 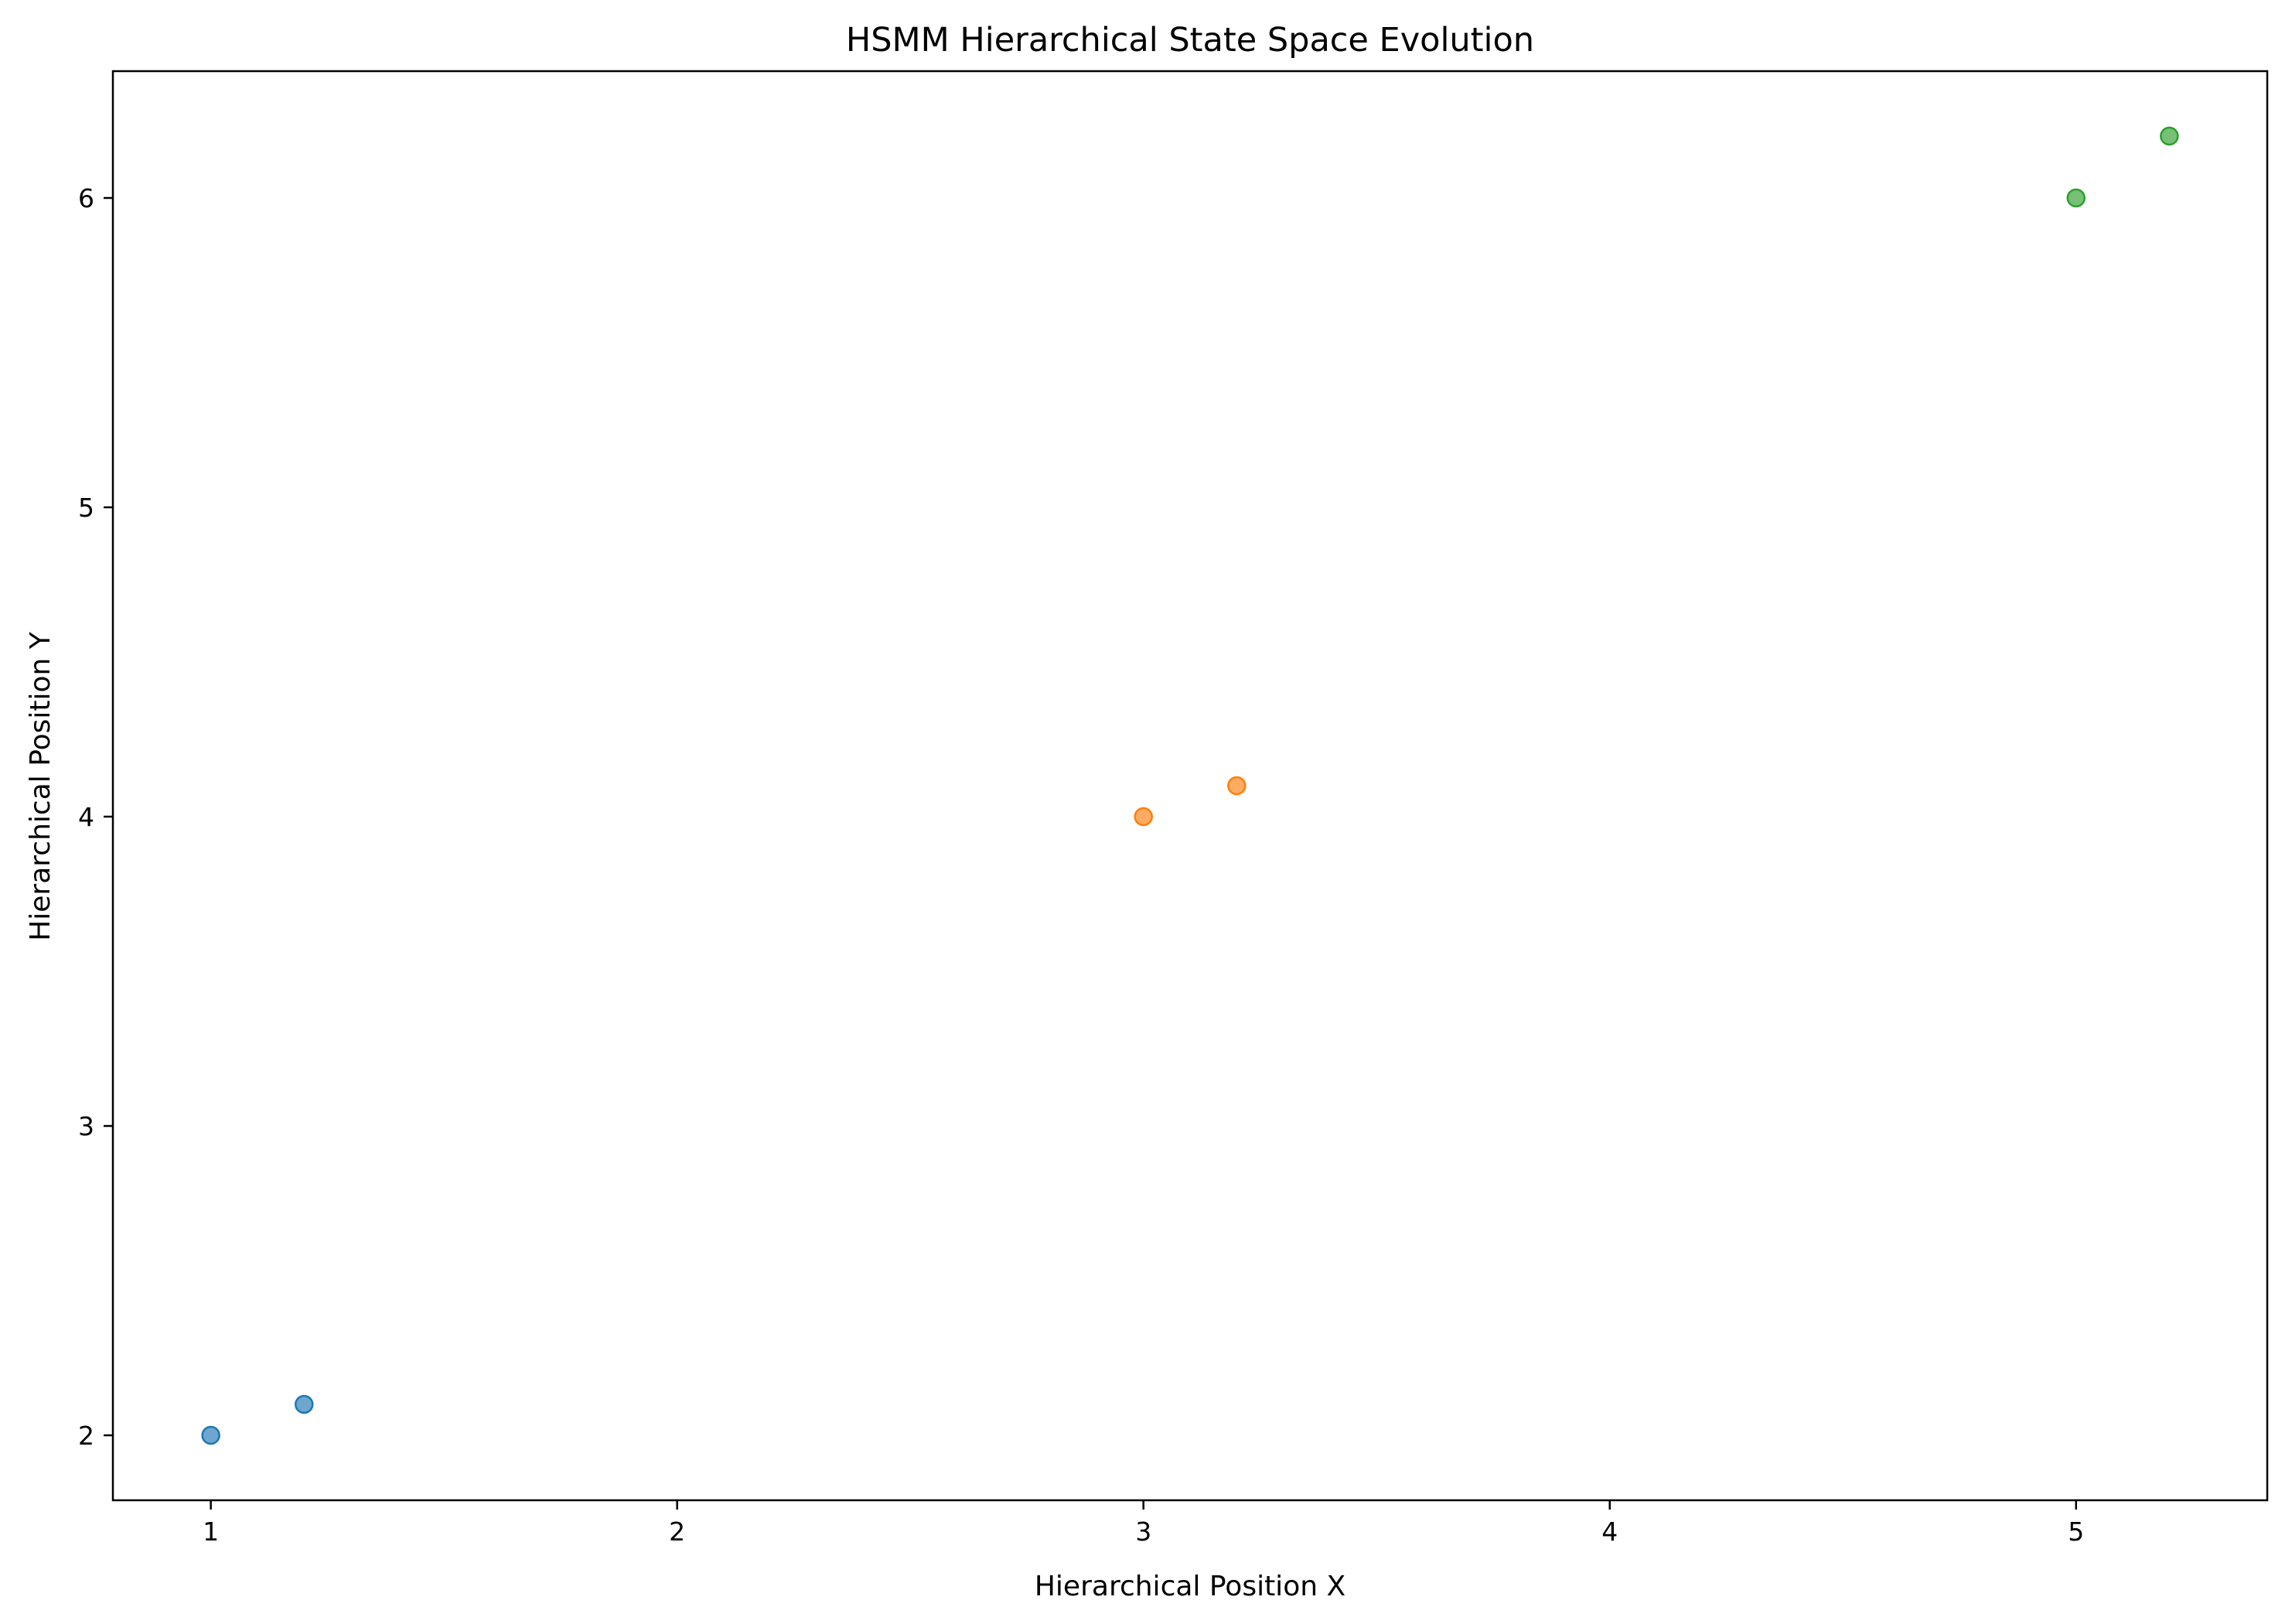 I want to click on x-tick-label: 4, so click(x=1609, y=1532).